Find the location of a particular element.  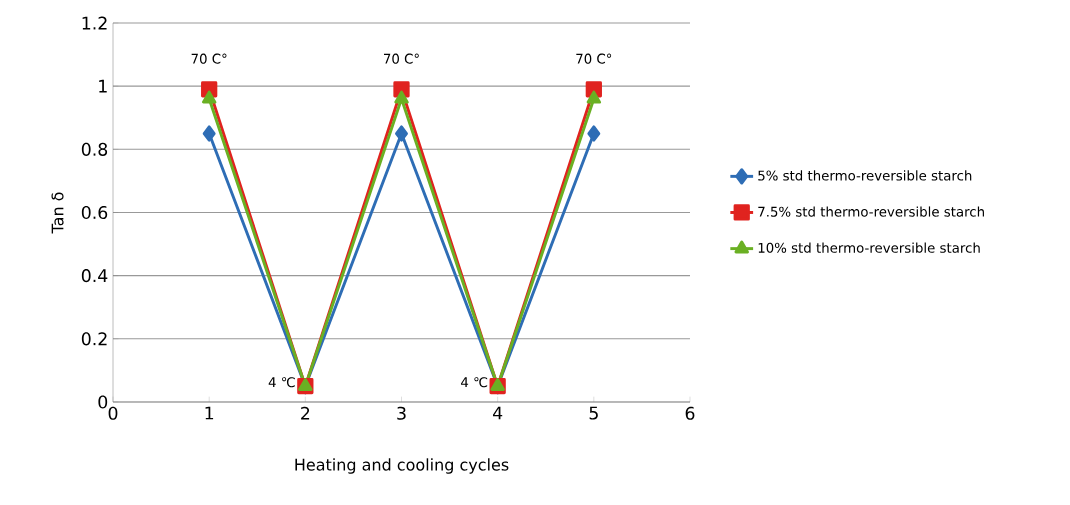

legend-label: 10% std thermo-reversible starch is located at coordinates (869, 247).